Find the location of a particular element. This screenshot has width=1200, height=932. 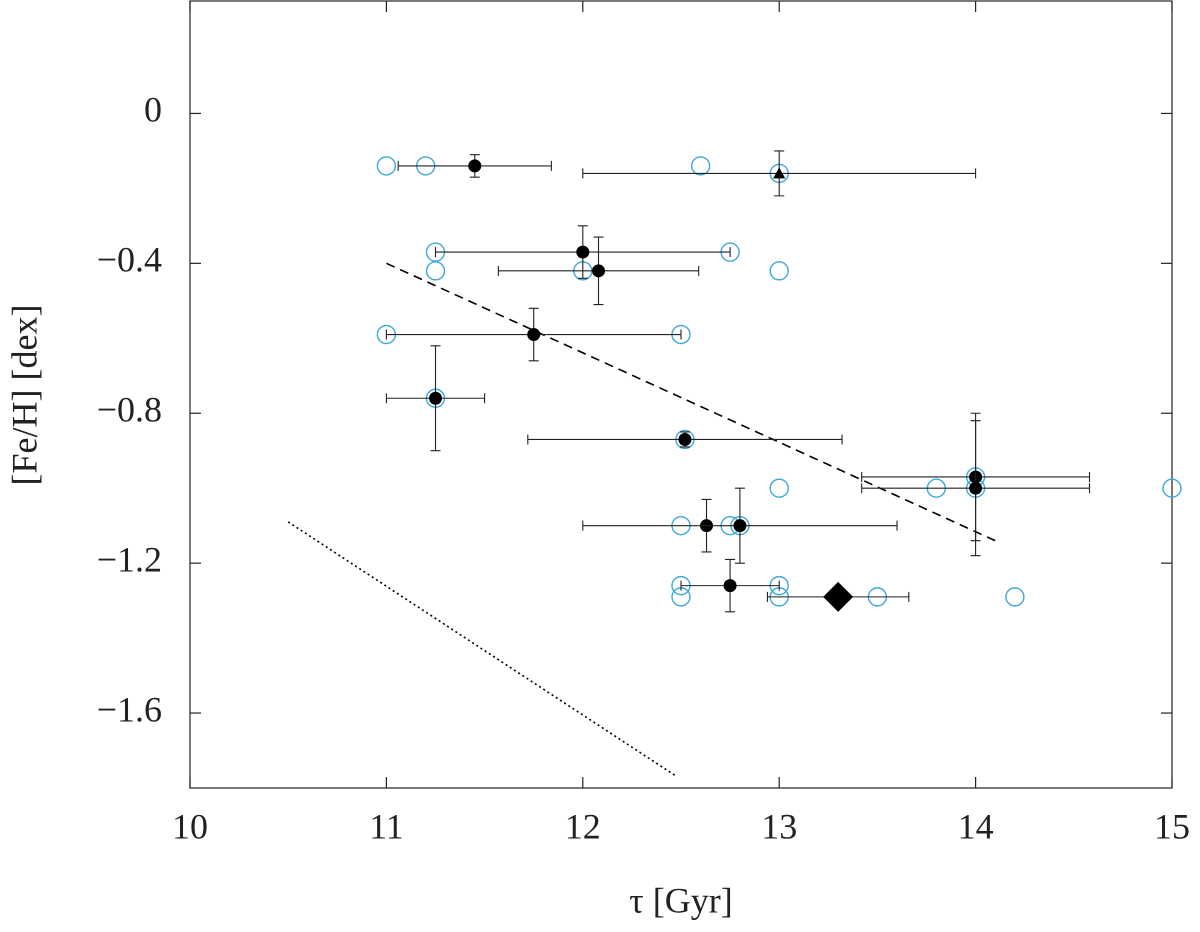

y-tick-label: −0.4 is located at coordinates (129, 260).